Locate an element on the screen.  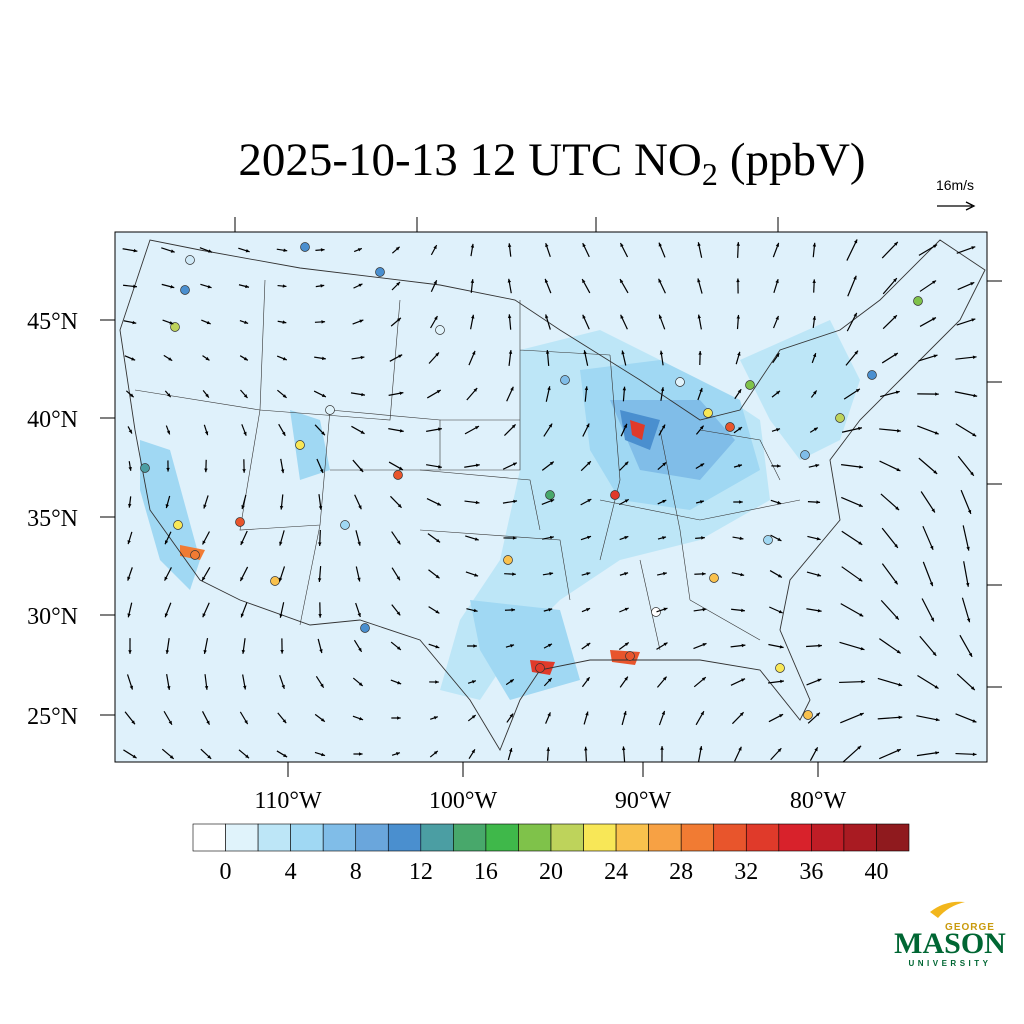
colorbar-label: 24 is located at coordinates (616, 872).